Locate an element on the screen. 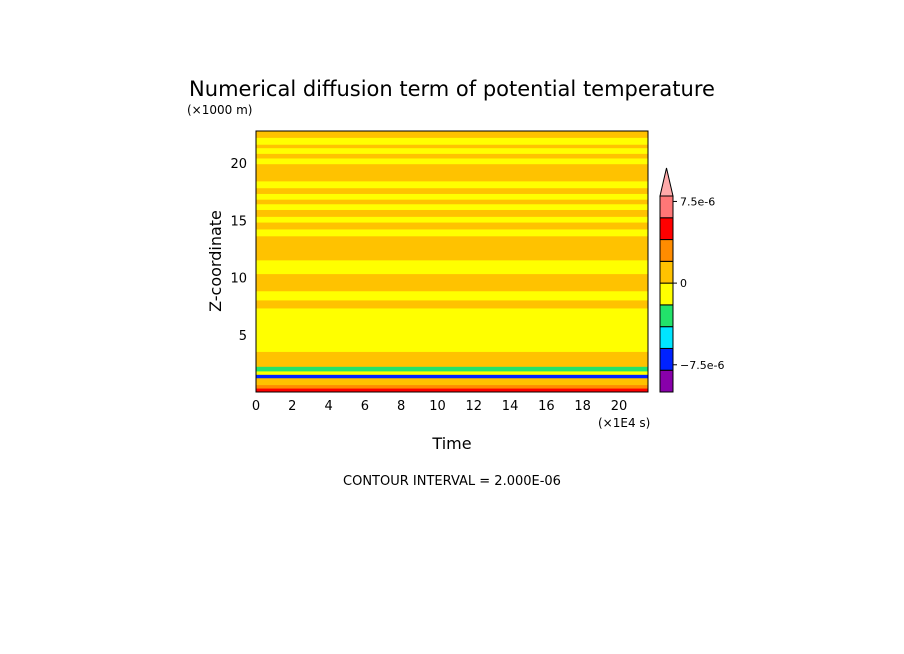 This screenshot has height=654, width=904. x-unit-label: (×1E4 s) is located at coordinates (624, 423).